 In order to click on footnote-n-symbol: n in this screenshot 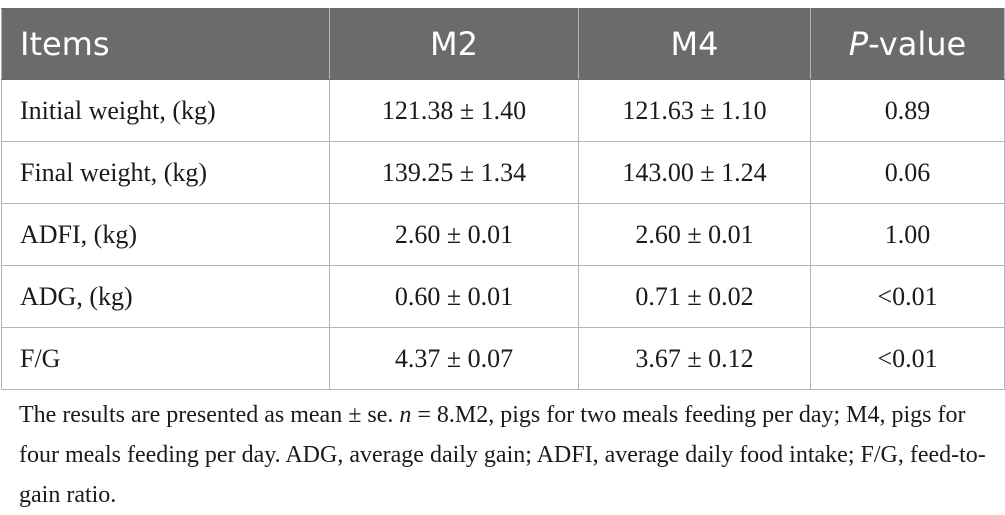, I will do `click(405, 415)`.